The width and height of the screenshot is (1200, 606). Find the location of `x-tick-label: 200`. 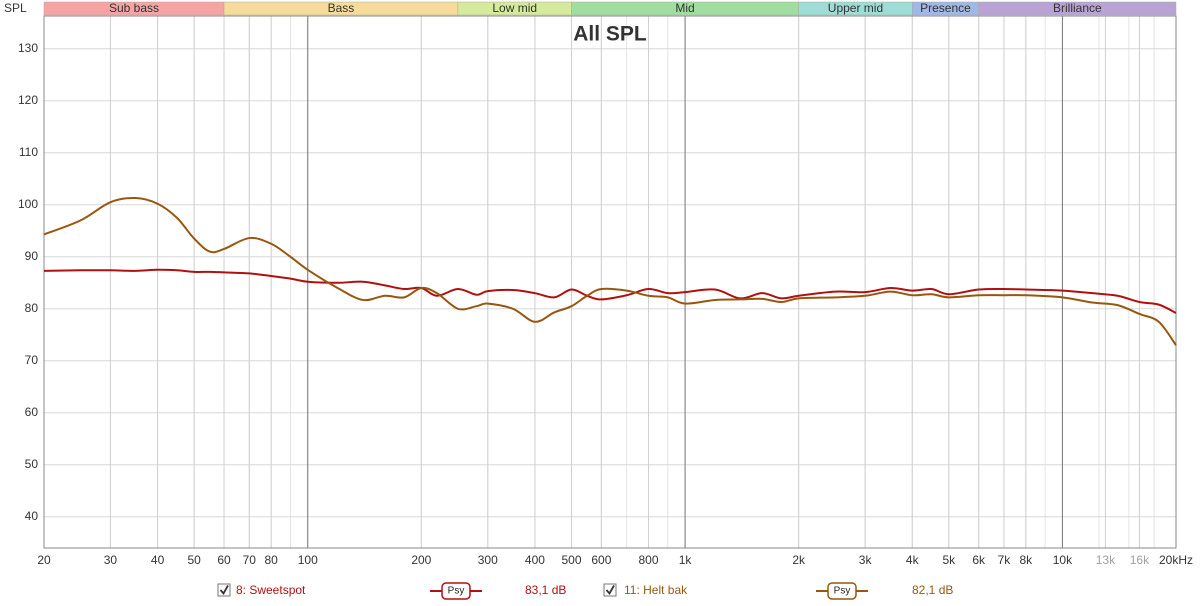

x-tick-label: 200 is located at coordinates (421, 560).